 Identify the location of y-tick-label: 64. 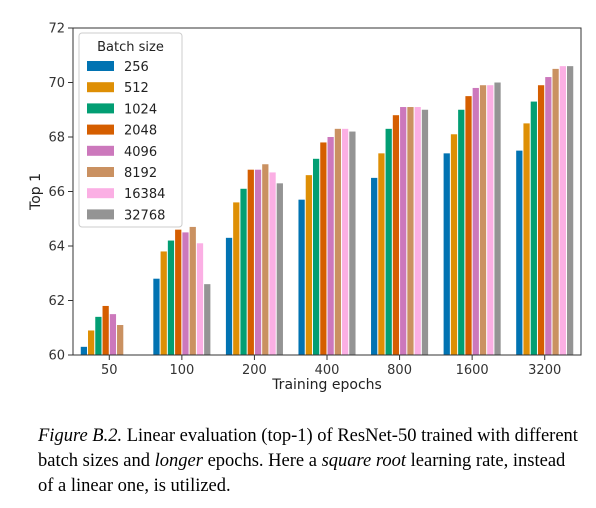
(56, 247).